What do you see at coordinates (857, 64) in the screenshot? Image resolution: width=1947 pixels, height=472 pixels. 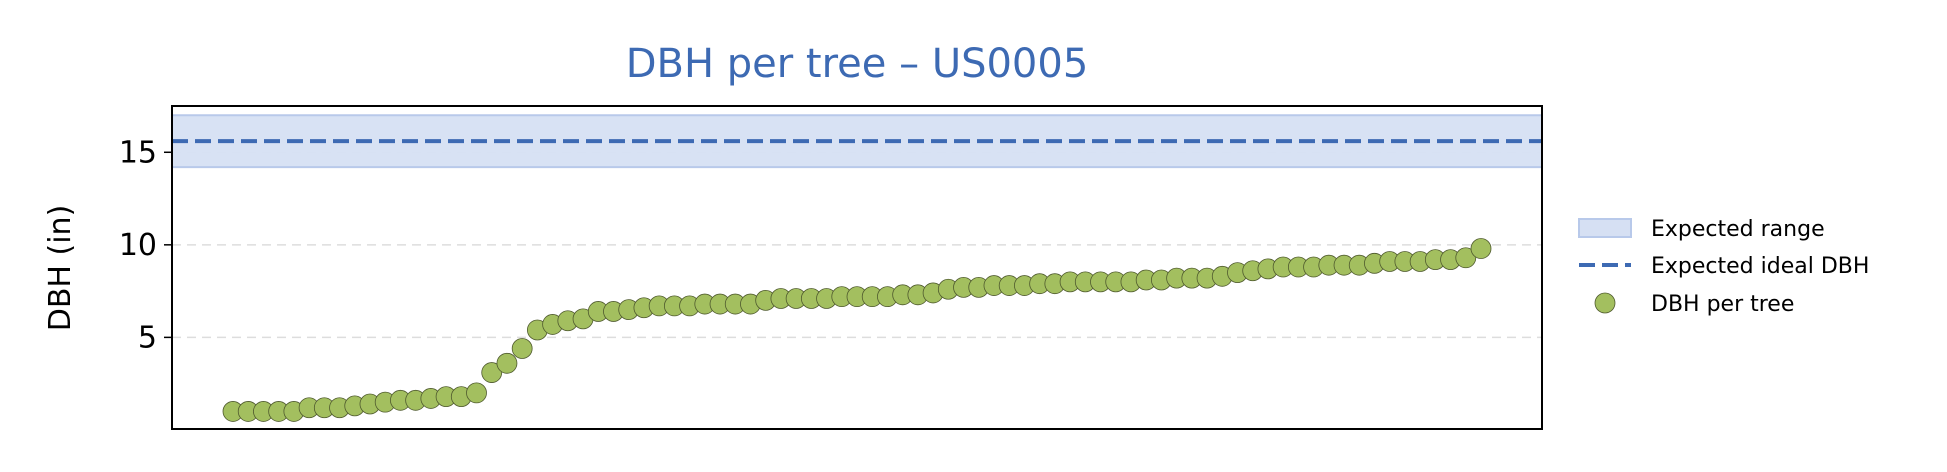 I see `chart-title: DBH per tree – US0005` at bounding box center [857, 64].